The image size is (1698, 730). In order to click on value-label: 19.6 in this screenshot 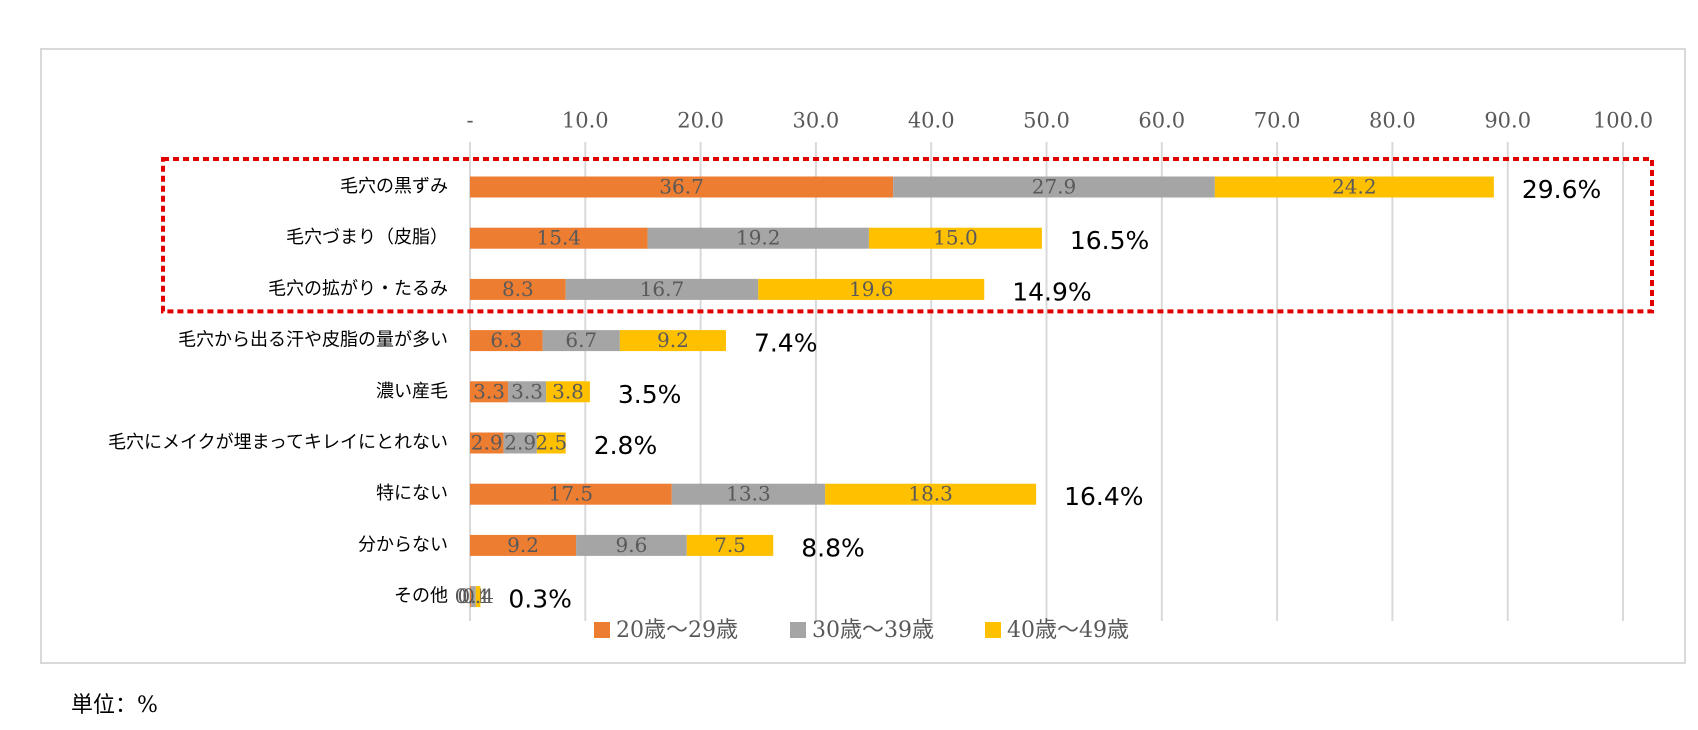, I will do `click(871, 289)`.